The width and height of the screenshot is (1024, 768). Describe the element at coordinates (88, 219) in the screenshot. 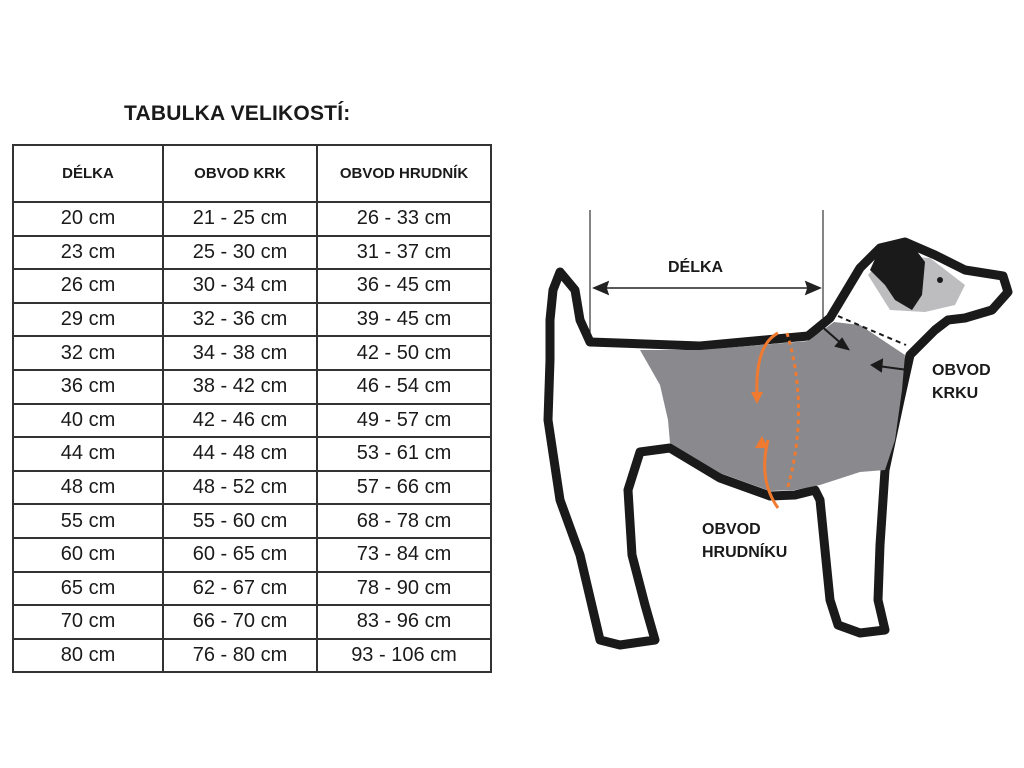

I see `cell-length: 20 cm` at that location.